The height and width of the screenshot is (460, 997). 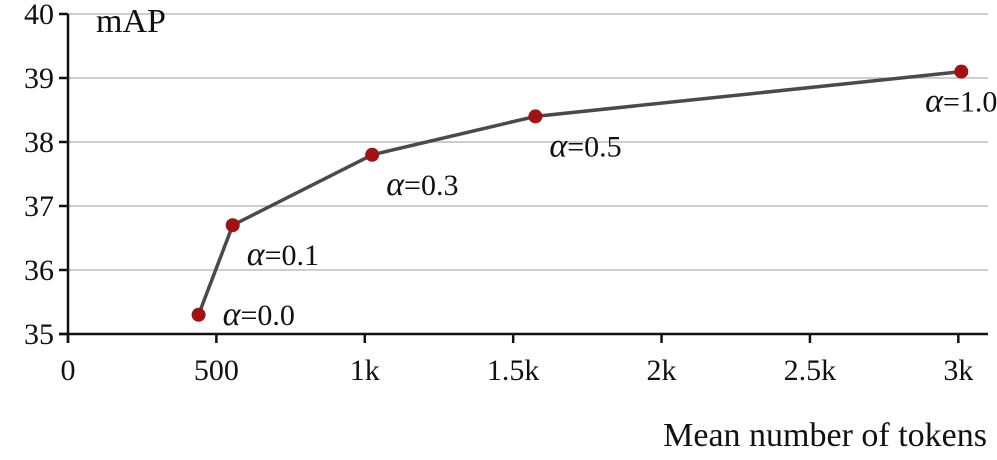 What do you see at coordinates (958, 370) in the screenshot?
I see `x-tick-label: 3k` at bounding box center [958, 370].